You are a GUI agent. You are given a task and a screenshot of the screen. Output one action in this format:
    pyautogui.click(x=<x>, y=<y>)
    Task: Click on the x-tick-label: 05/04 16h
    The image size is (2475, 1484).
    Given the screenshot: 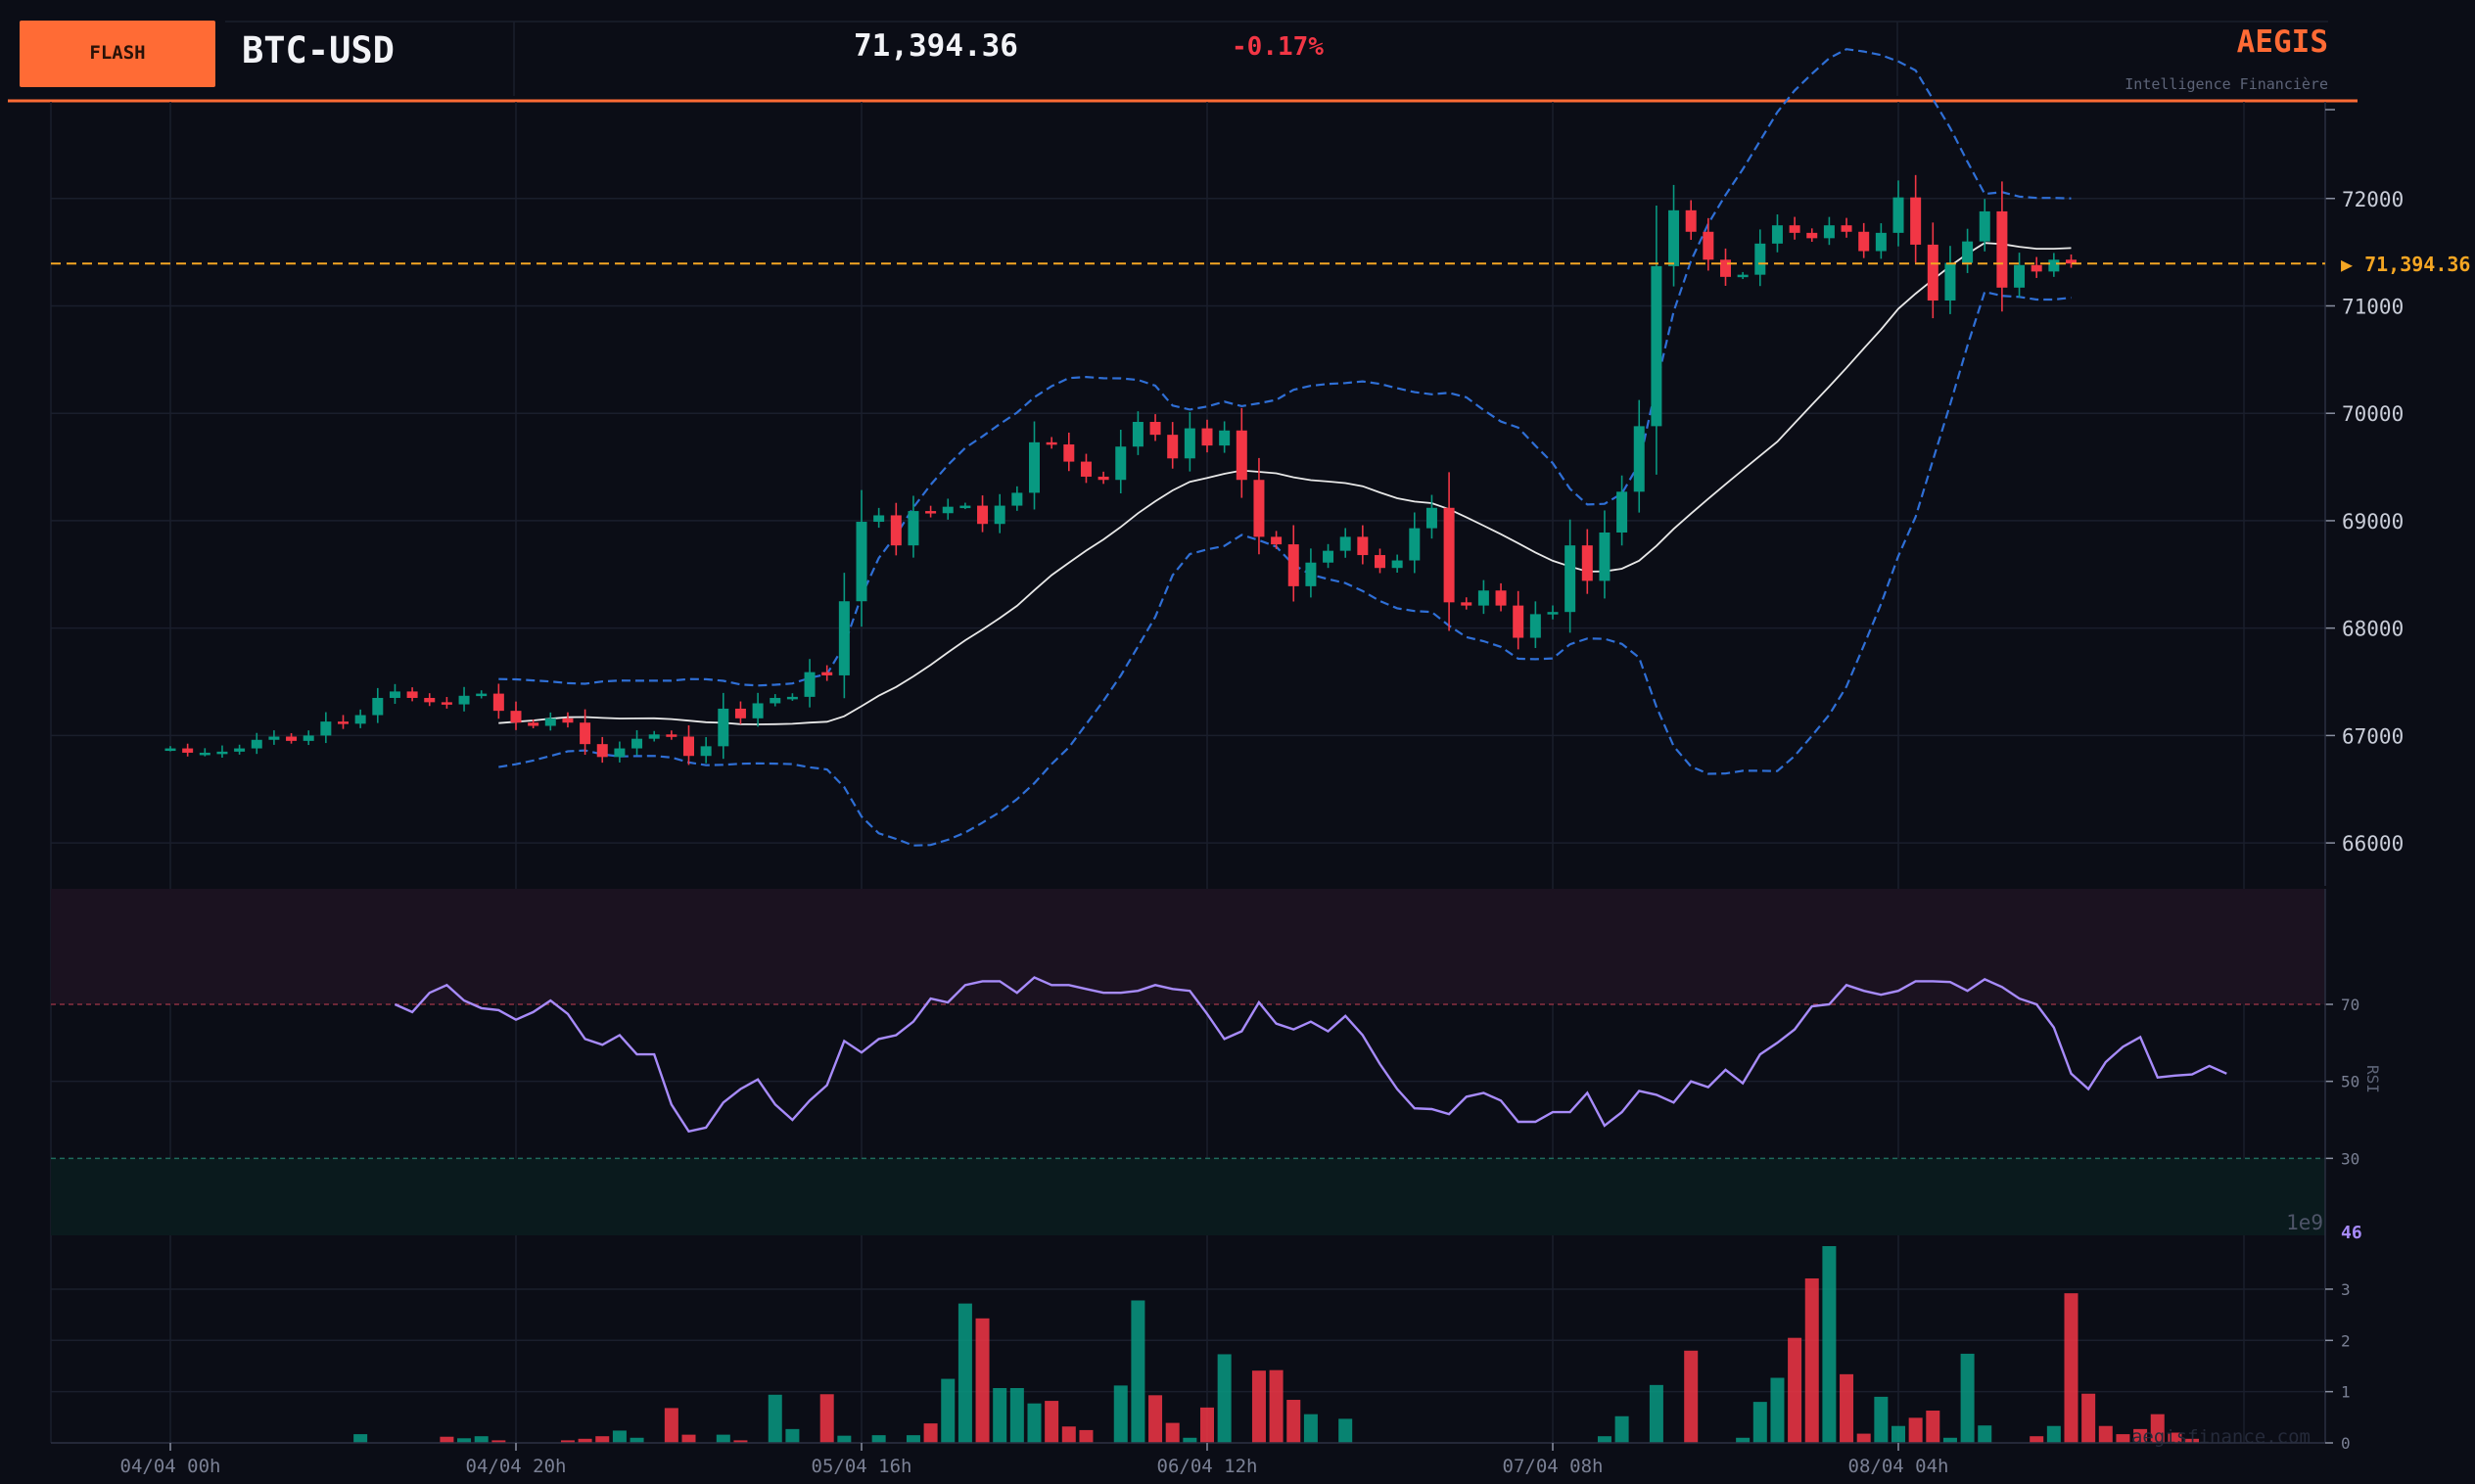 What is the action you would take?
    pyautogui.click(x=862, y=1466)
    